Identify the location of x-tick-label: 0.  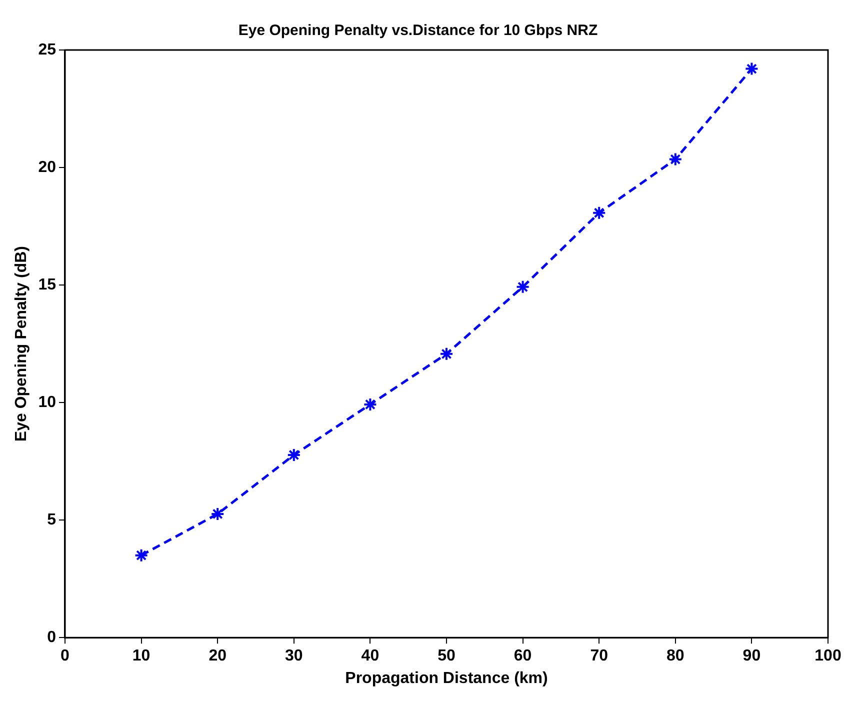
(65, 656).